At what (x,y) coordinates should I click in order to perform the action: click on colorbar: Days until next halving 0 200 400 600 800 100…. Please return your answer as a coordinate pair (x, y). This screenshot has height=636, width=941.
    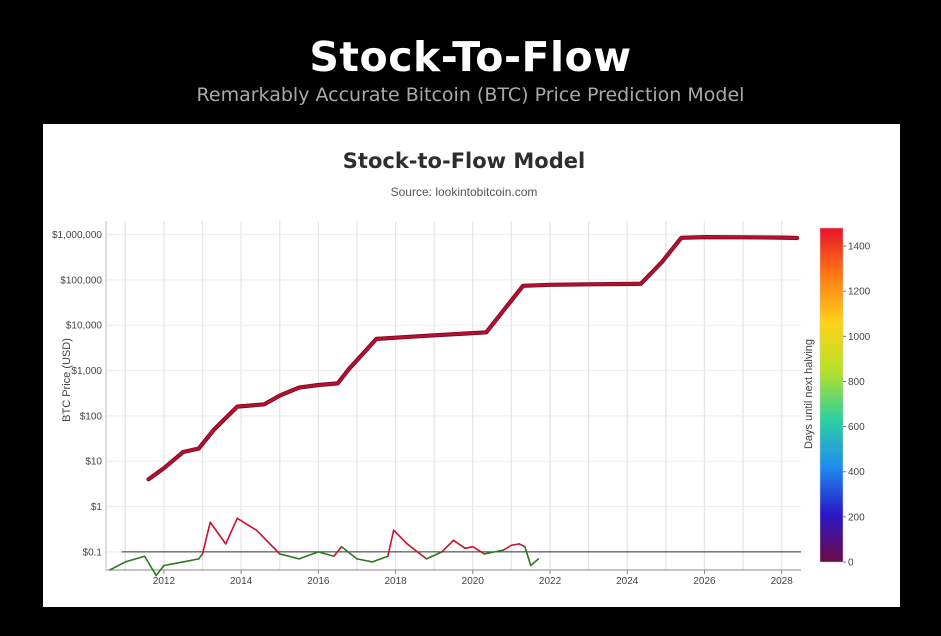
    Looking at the image, I should click on (837, 398).